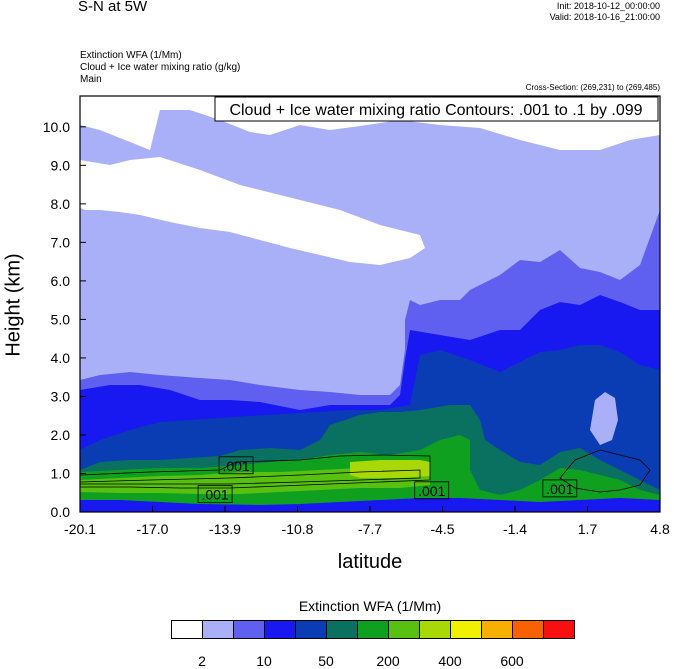 This screenshot has width=674, height=669. What do you see at coordinates (604, 17) in the screenshot?
I see `valid-time: Valid: 2018-10-16_21:00:00` at bounding box center [604, 17].